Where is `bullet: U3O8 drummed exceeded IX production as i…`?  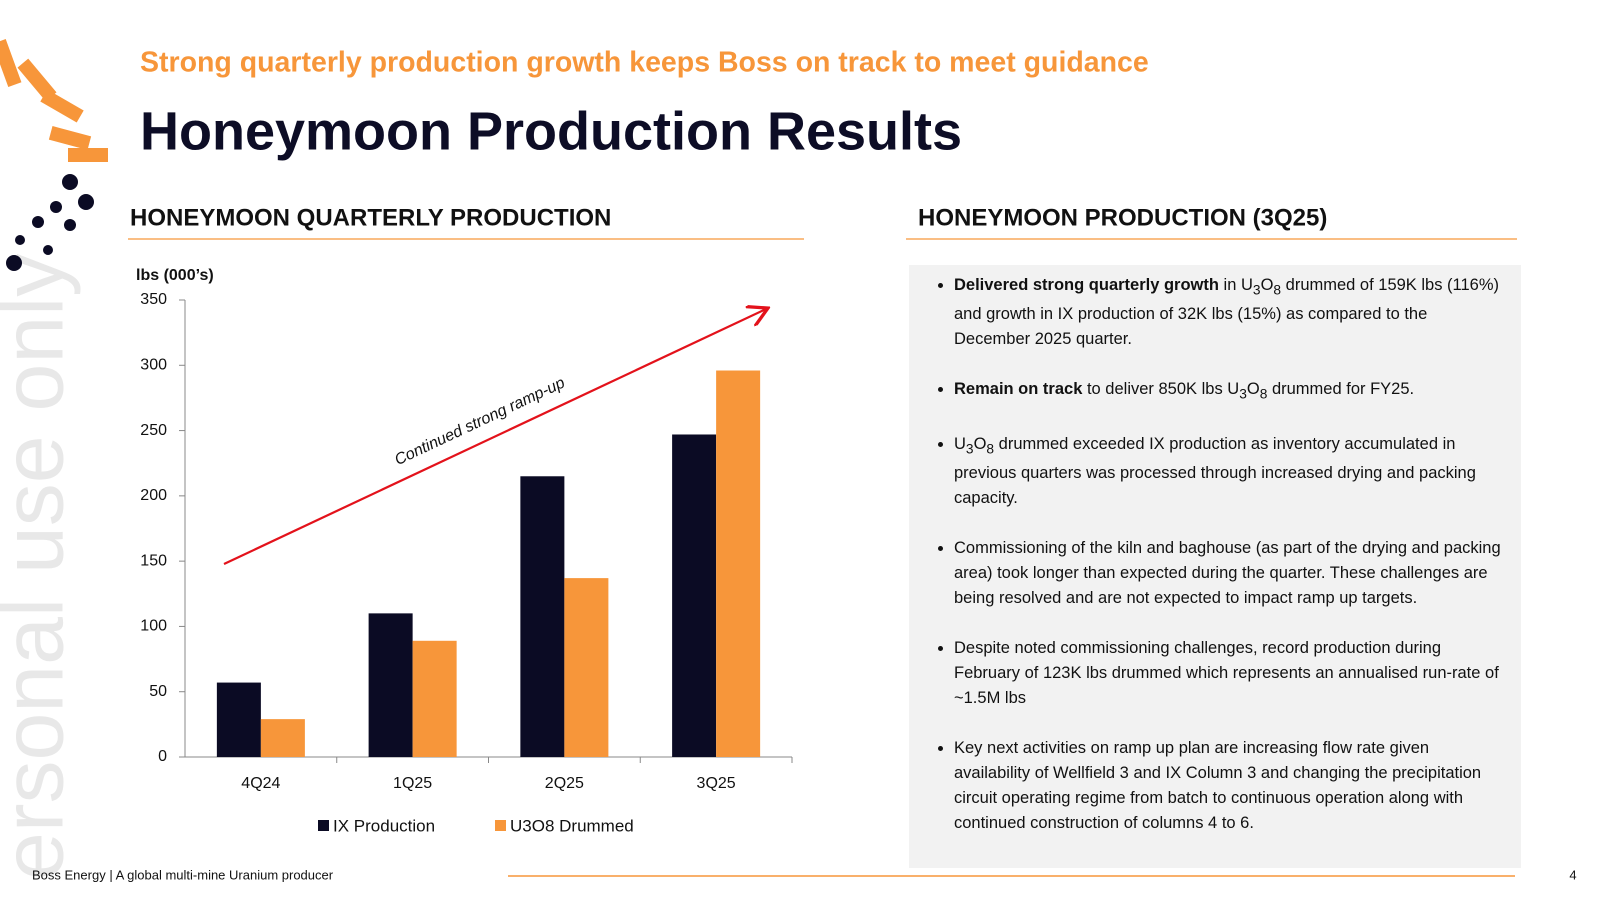
bullet: U3O8 drummed exceeded IX production as i… is located at coordinates (1230, 471).